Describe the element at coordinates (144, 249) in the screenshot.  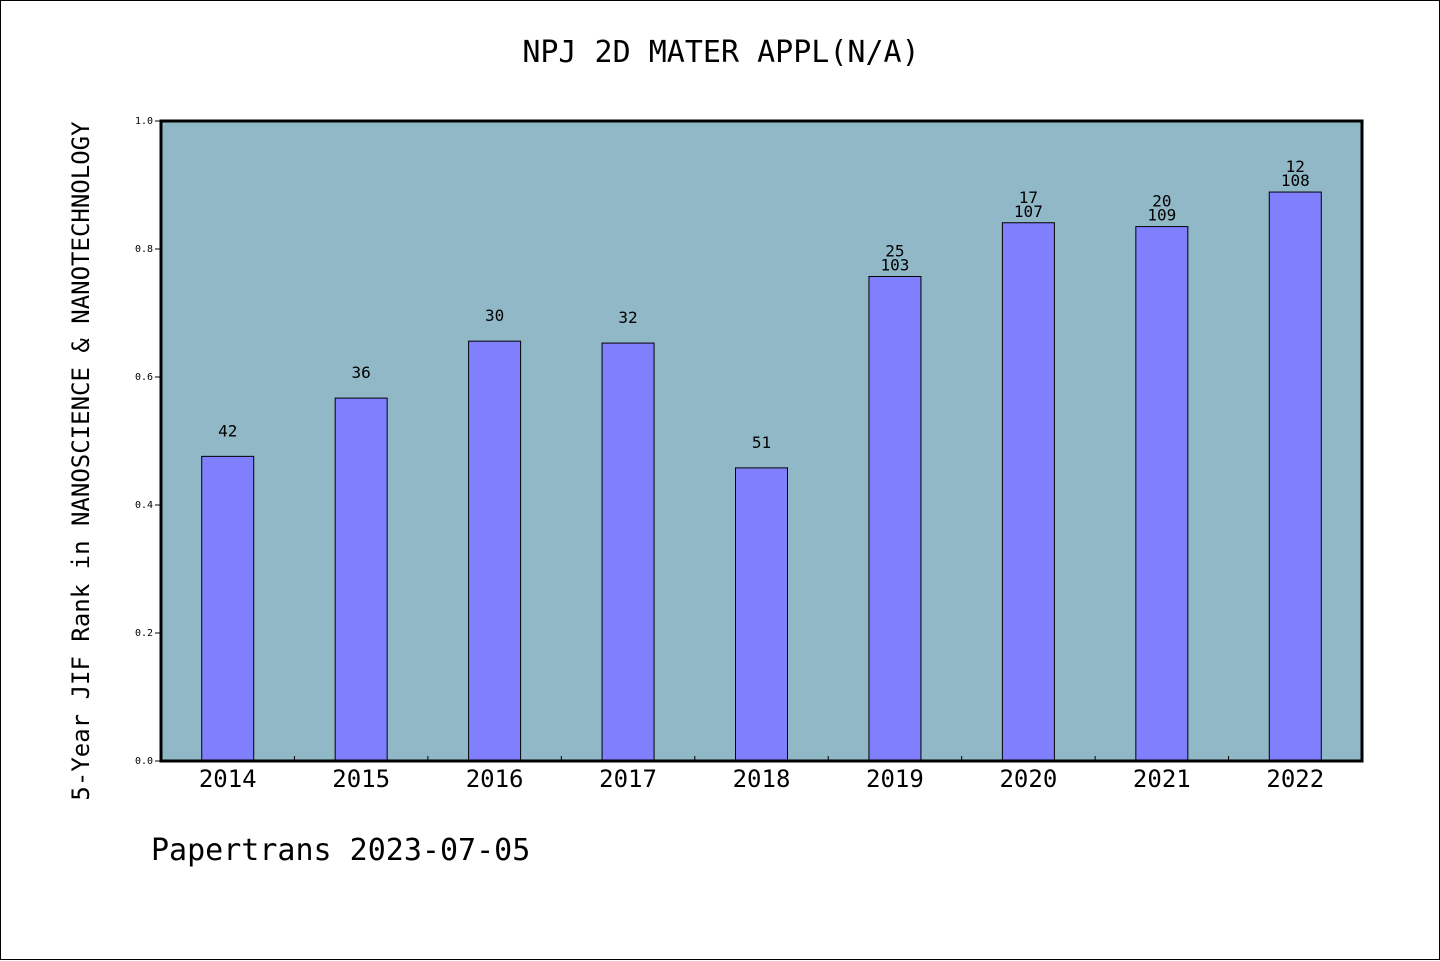
I see `y-tick-label: 0.8` at that location.